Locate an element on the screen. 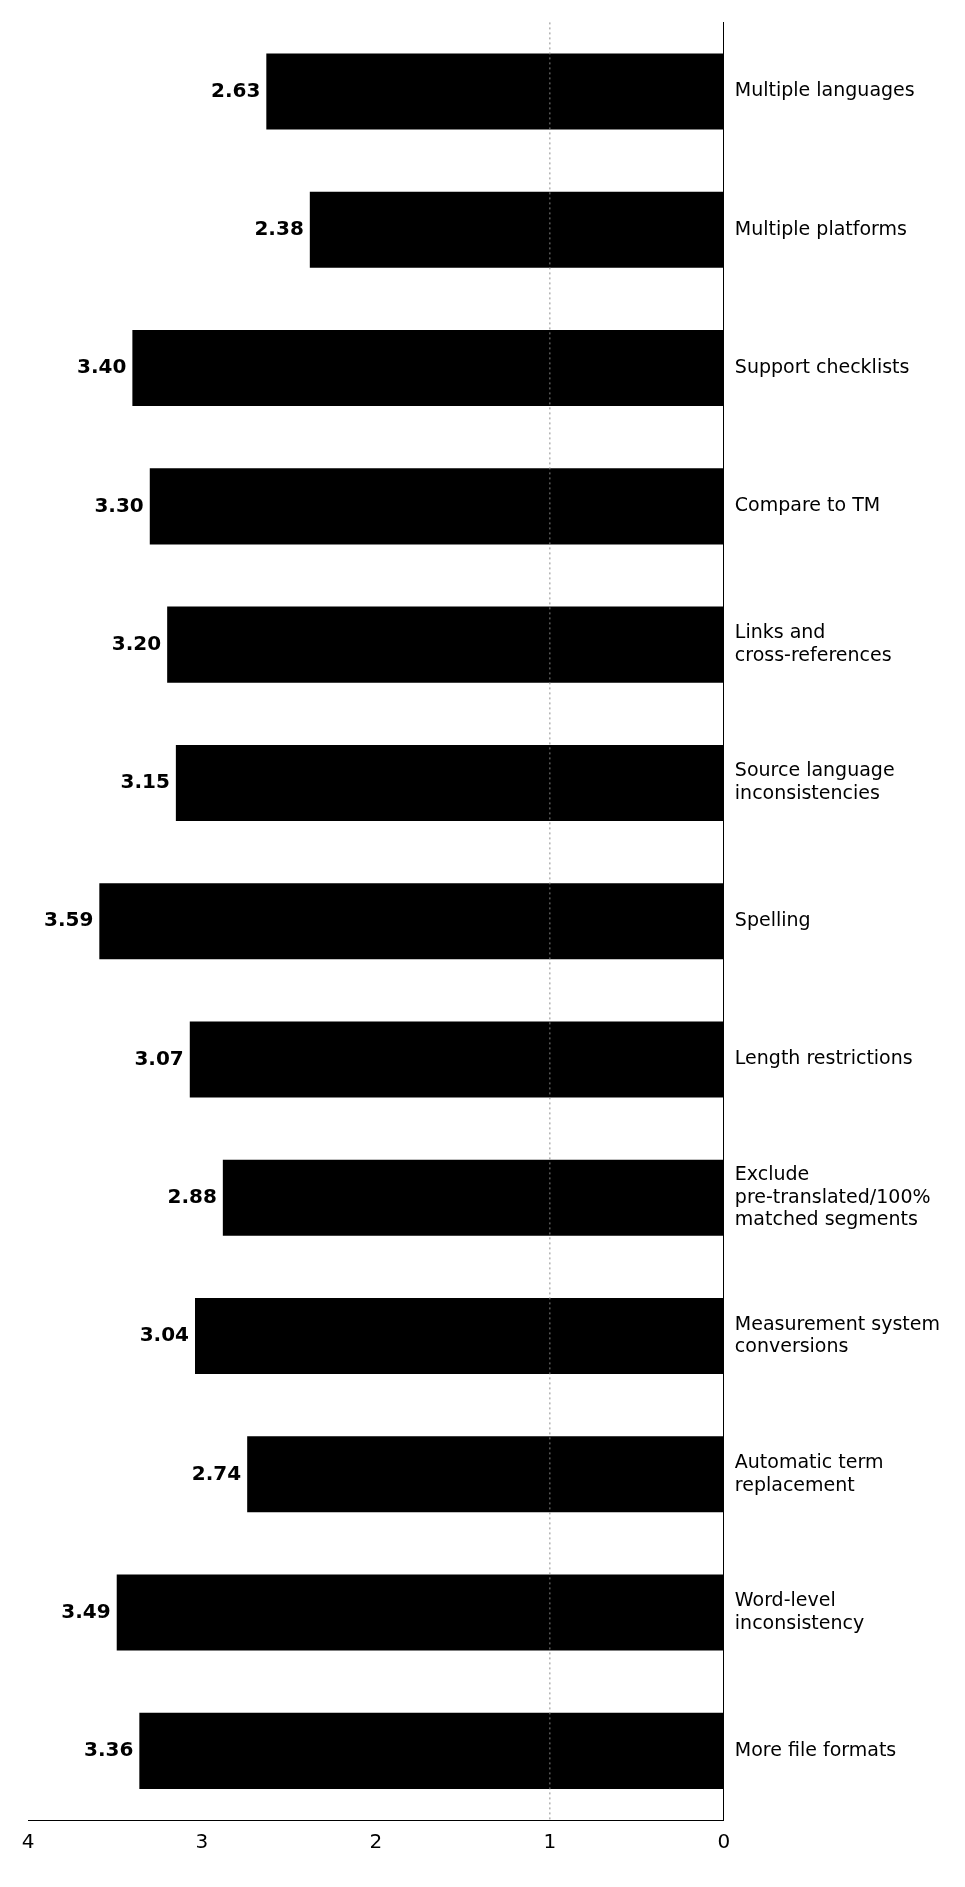  data-label: 3.20 is located at coordinates (136, 642).